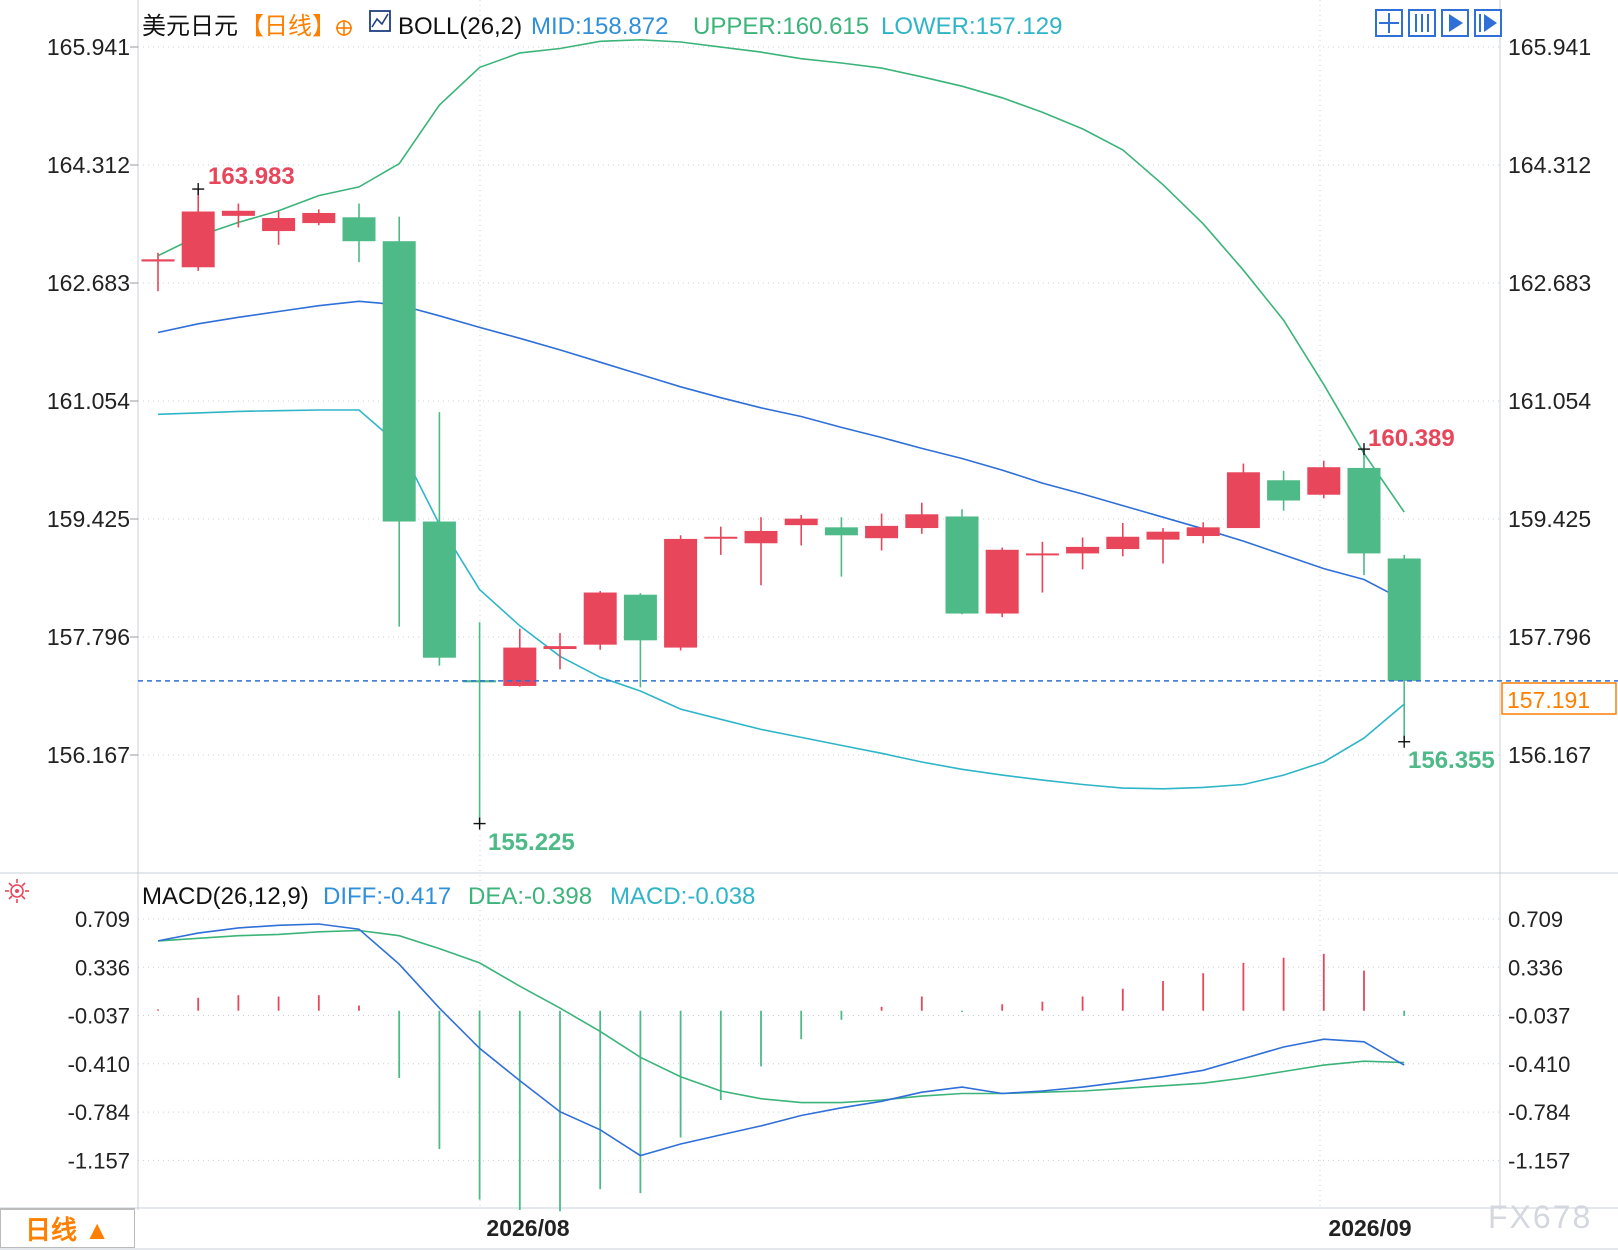 The width and height of the screenshot is (1618, 1250). What do you see at coordinates (971, 26) in the screenshot?
I see `boll-lower-value: LOWER:157.129` at bounding box center [971, 26].